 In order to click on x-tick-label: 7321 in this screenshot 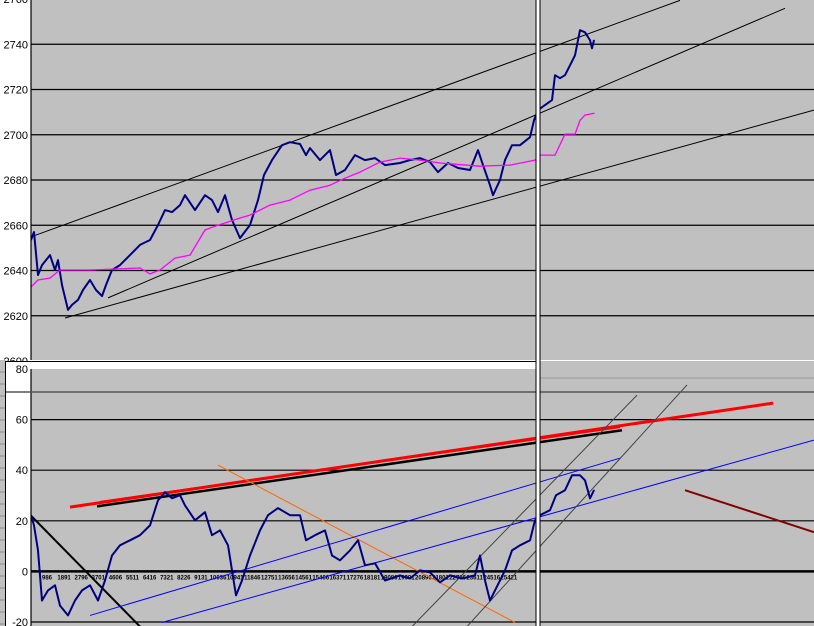, I will do `click(167, 578)`.